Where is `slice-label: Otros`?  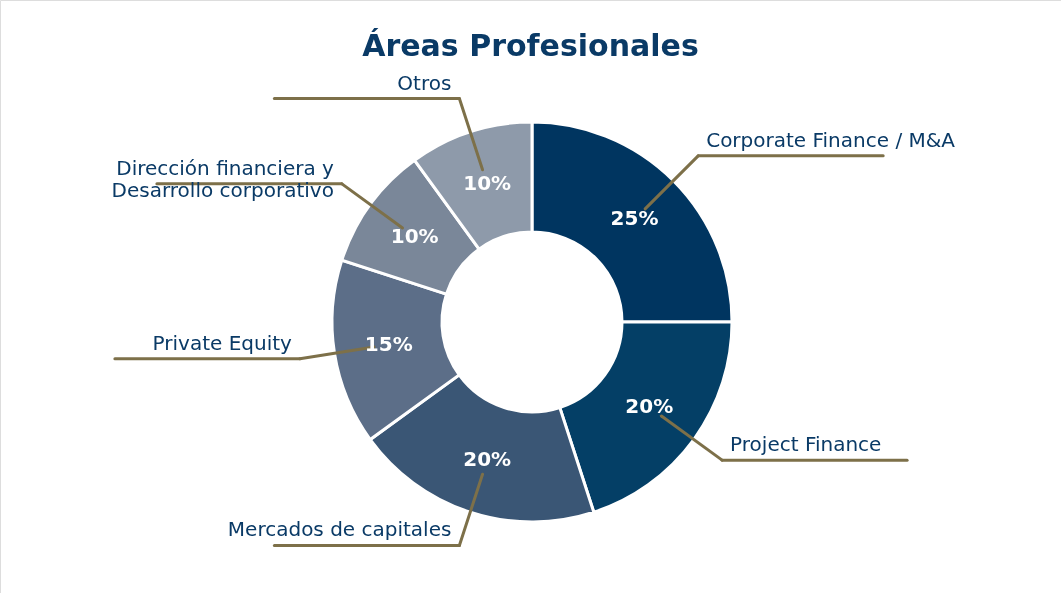 slice-label: Otros is located at coordinates (424, 82).